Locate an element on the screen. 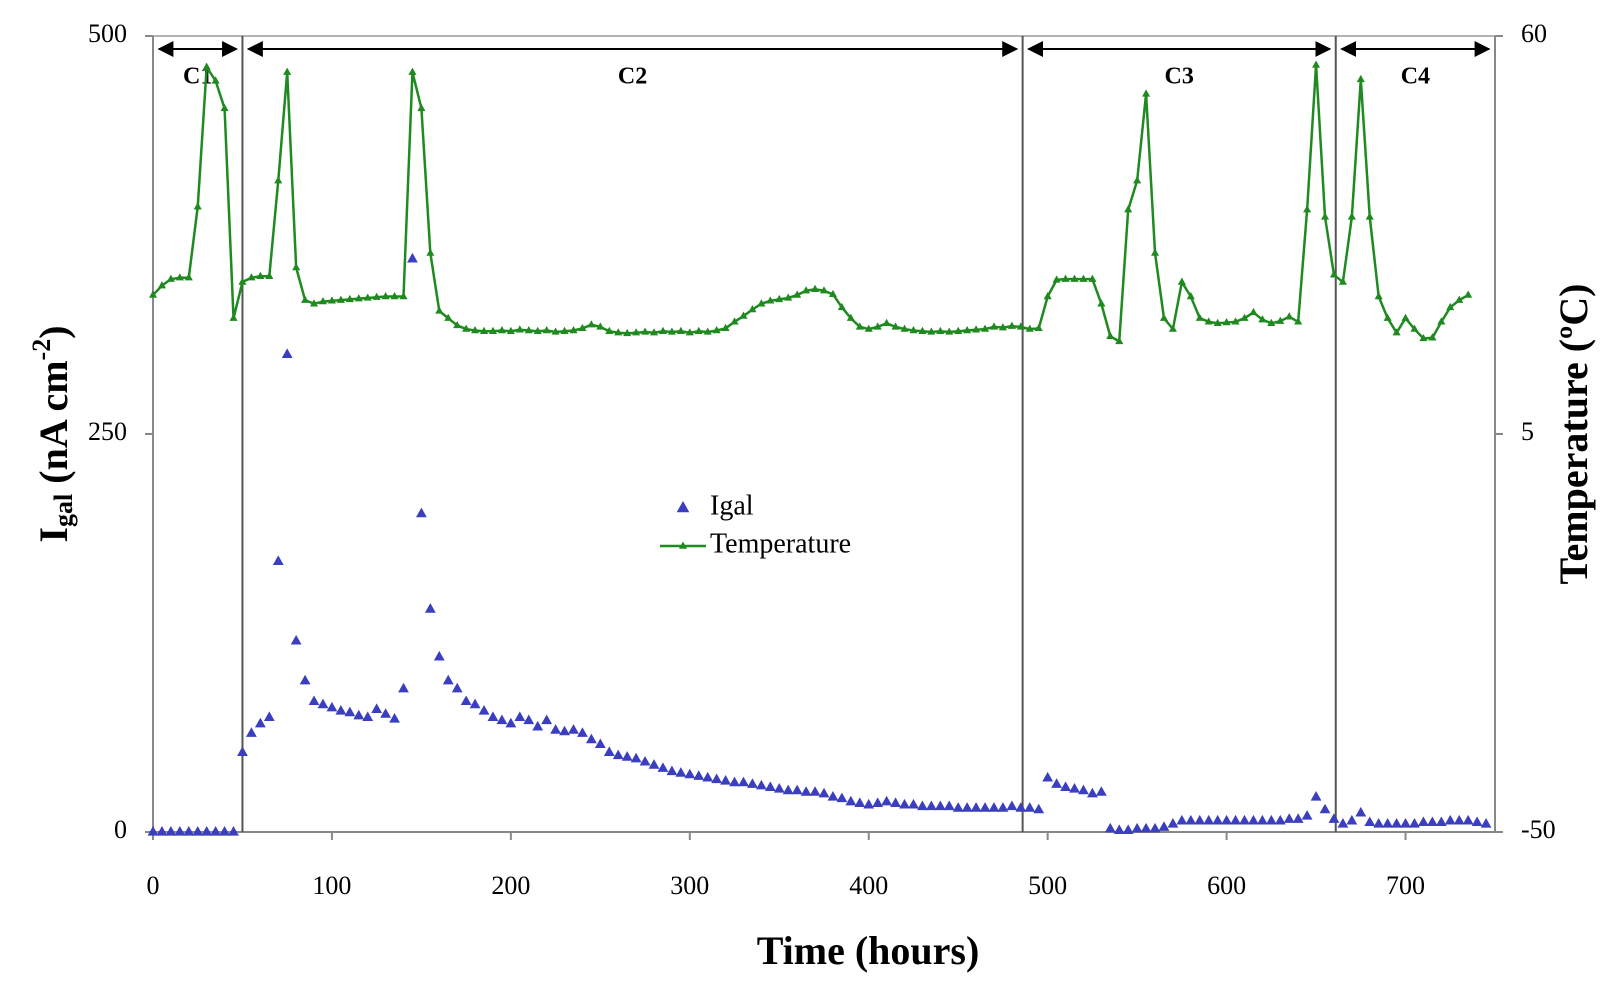 This screenshot has height=1000, width=1620. x-tick-label: 500 is located at coordinates (1047, 885).